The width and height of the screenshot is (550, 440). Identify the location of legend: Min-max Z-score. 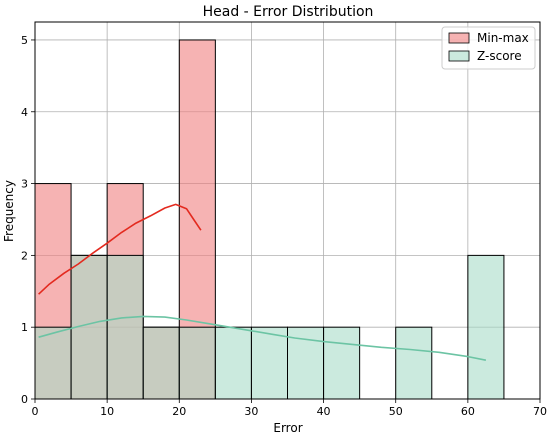
(488, 48).